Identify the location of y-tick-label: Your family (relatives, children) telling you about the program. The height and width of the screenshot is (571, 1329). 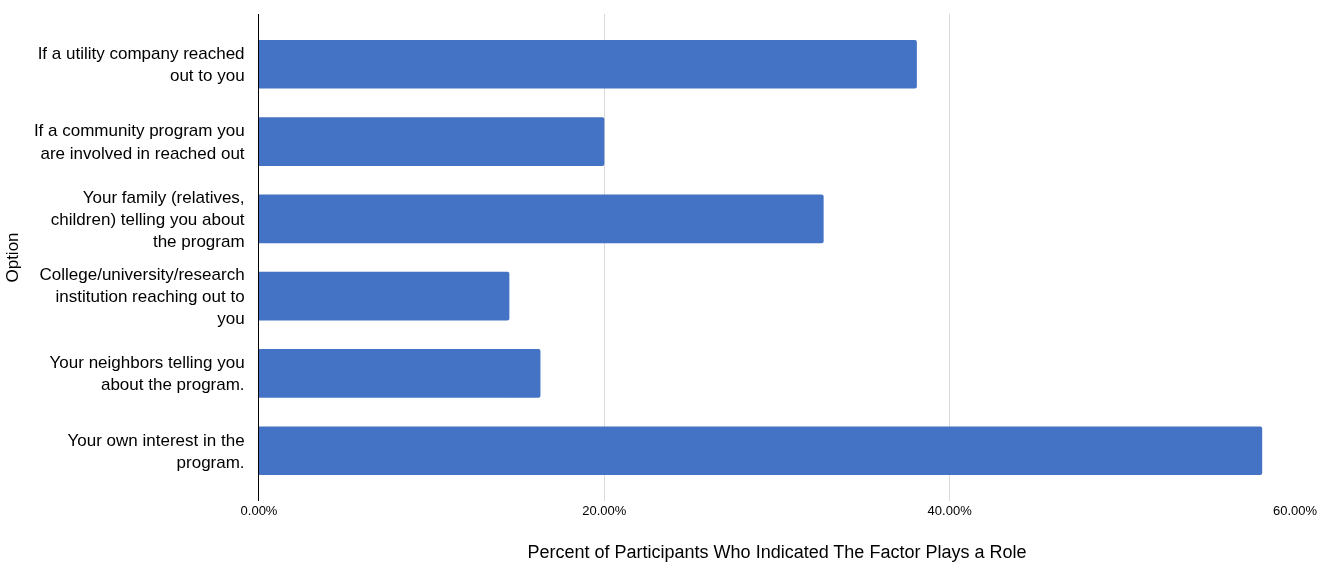
(147, 219).